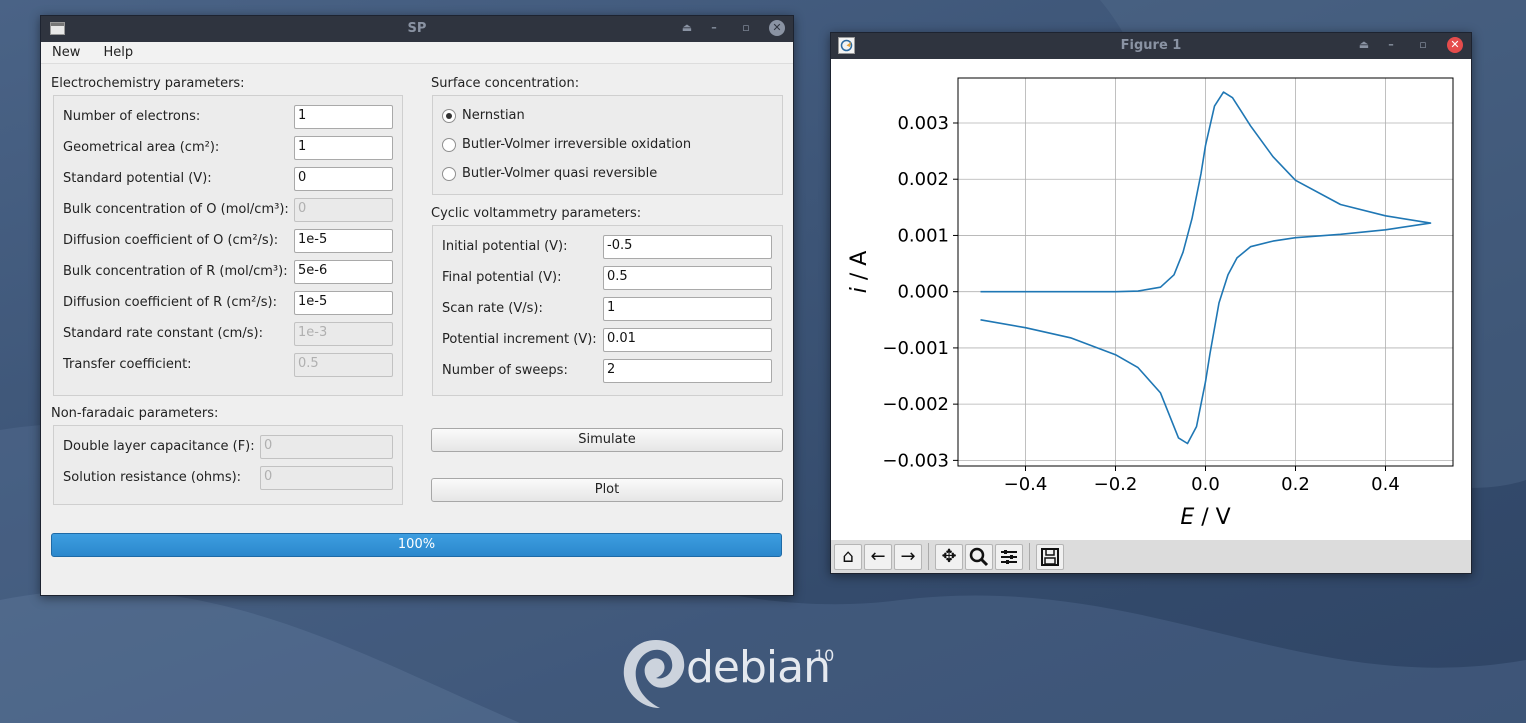  I want to click on param-label: Double layer capacitance (F):, so click(159, 446).